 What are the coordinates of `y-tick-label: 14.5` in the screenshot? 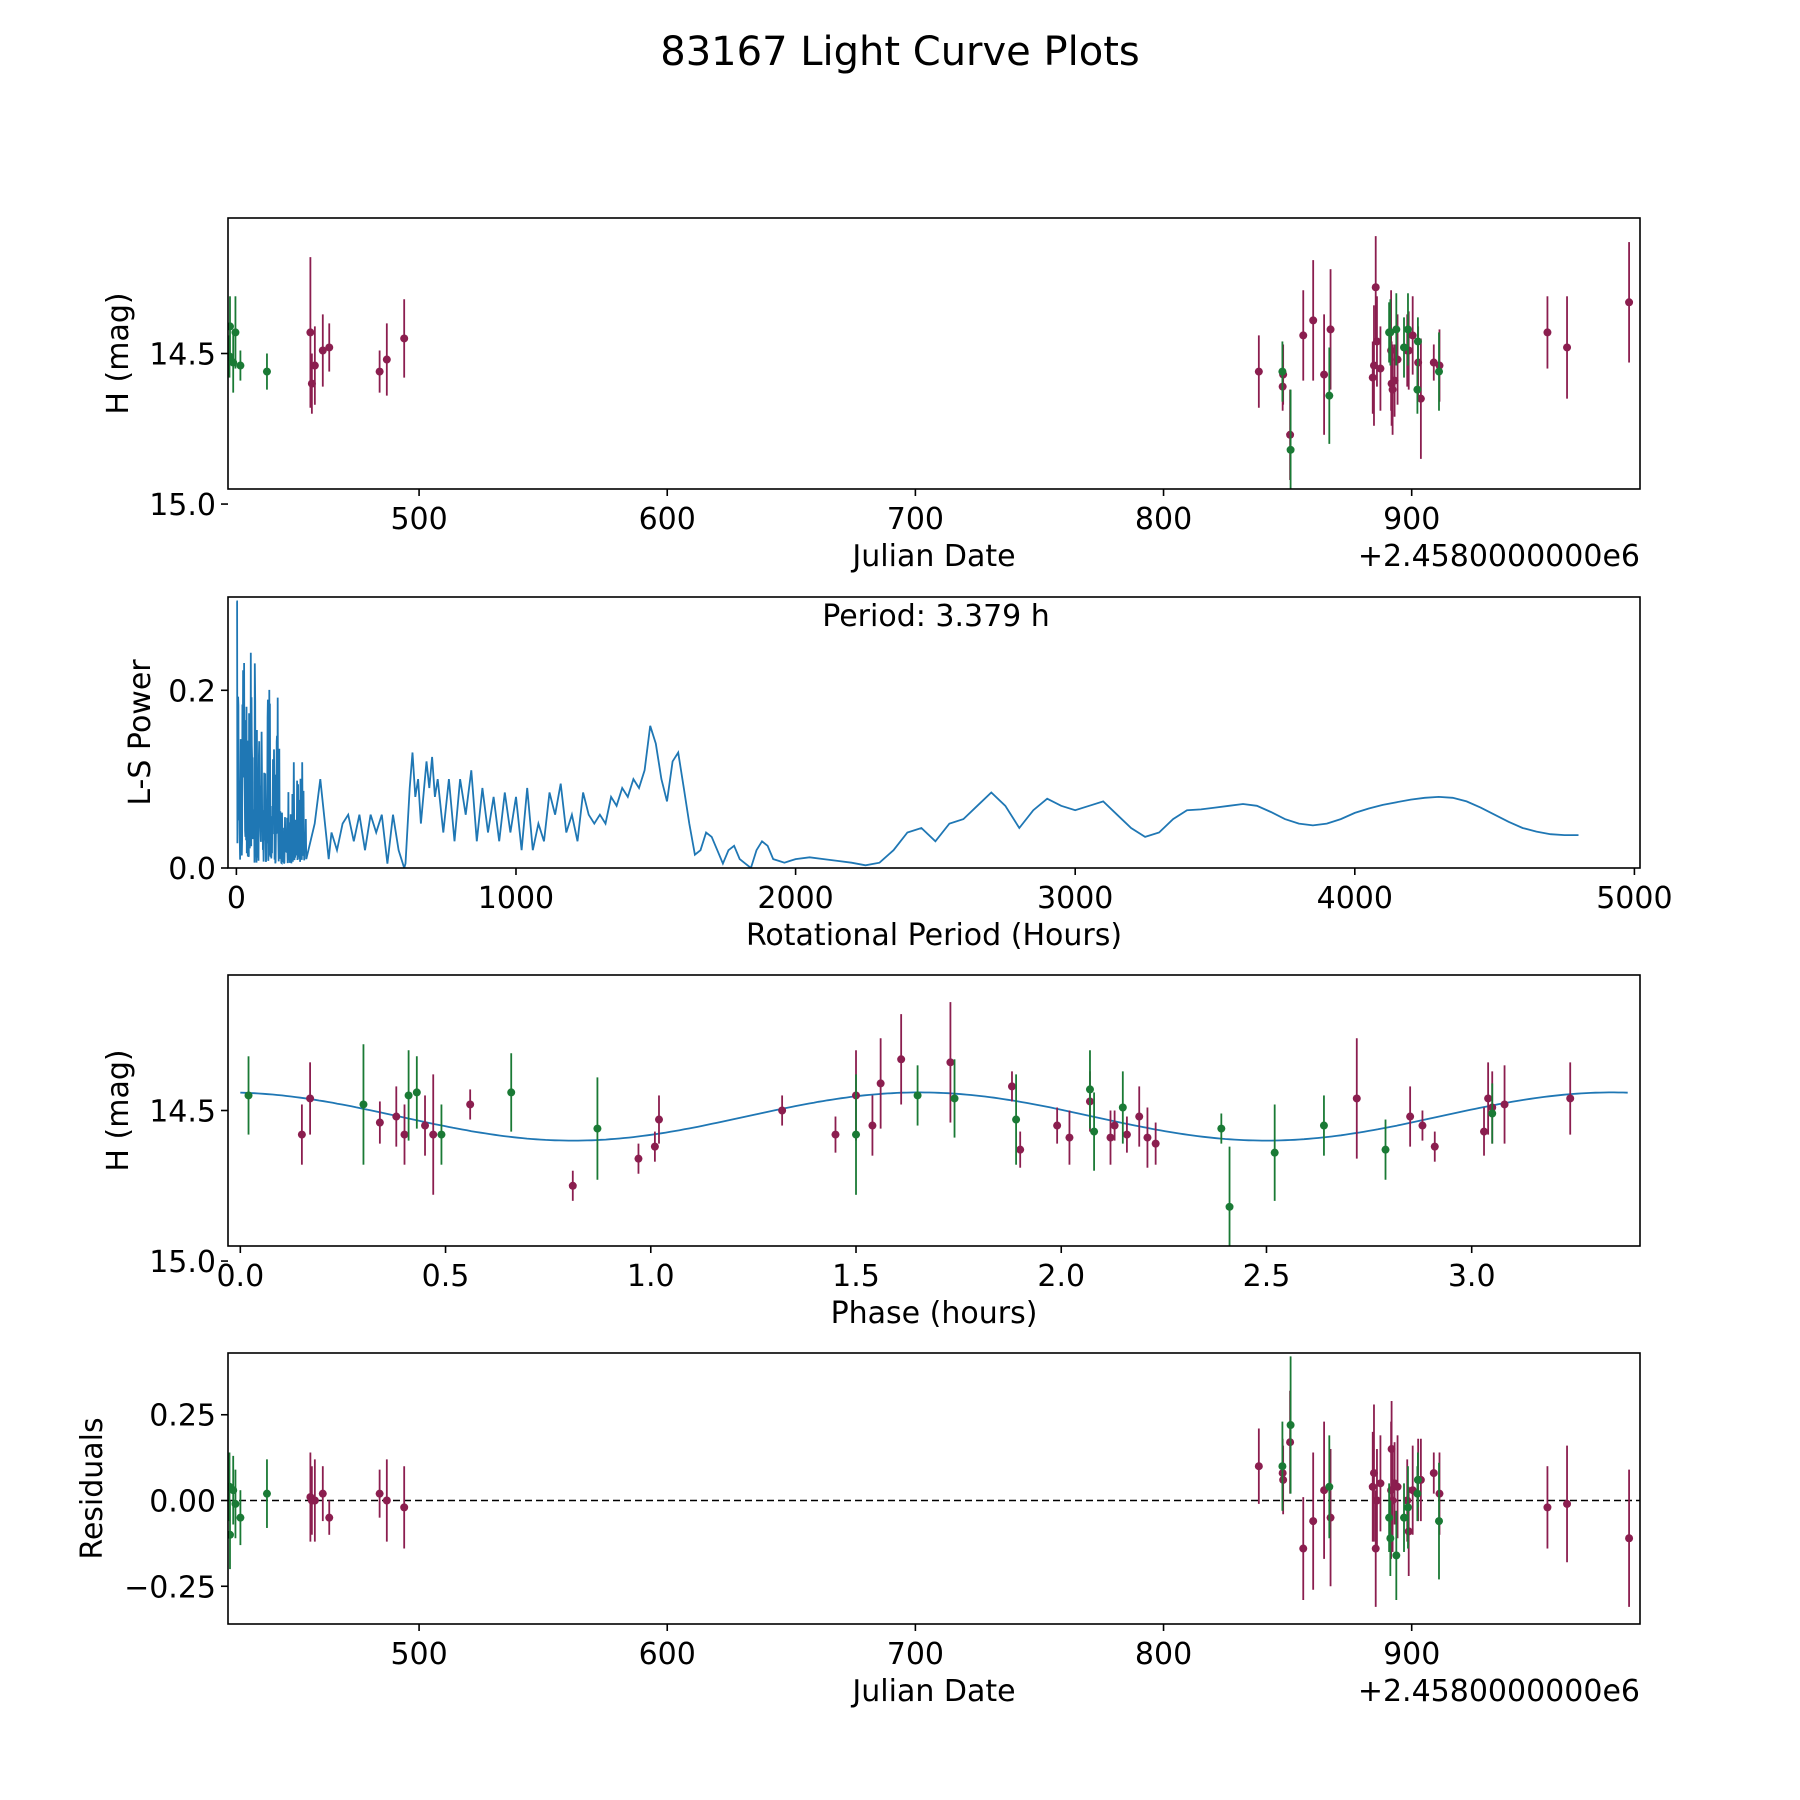 It's located at (182, 1112).